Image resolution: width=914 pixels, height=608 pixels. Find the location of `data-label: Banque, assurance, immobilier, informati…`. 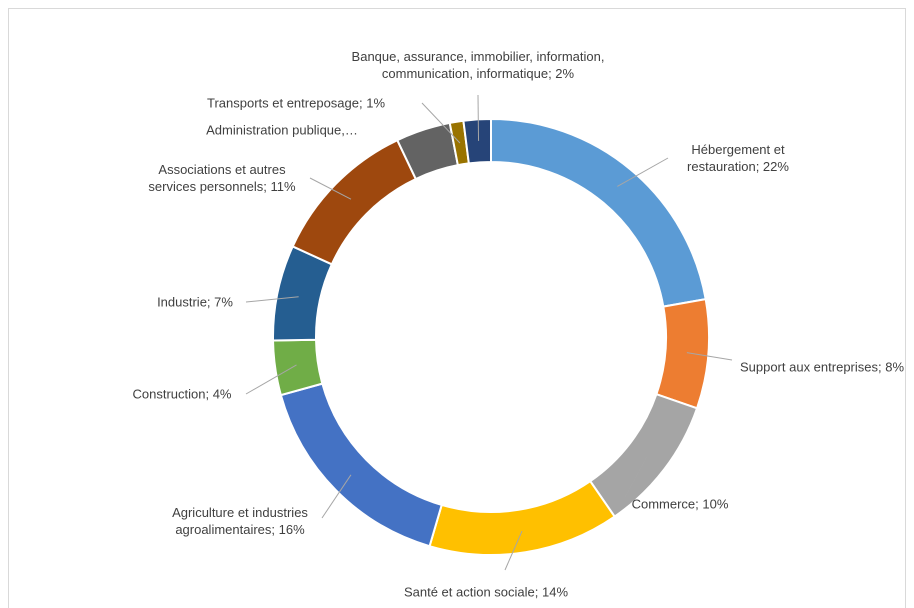

data-label: Banque, assurance, immobilier, informati… is located at coordinates (478, 65).